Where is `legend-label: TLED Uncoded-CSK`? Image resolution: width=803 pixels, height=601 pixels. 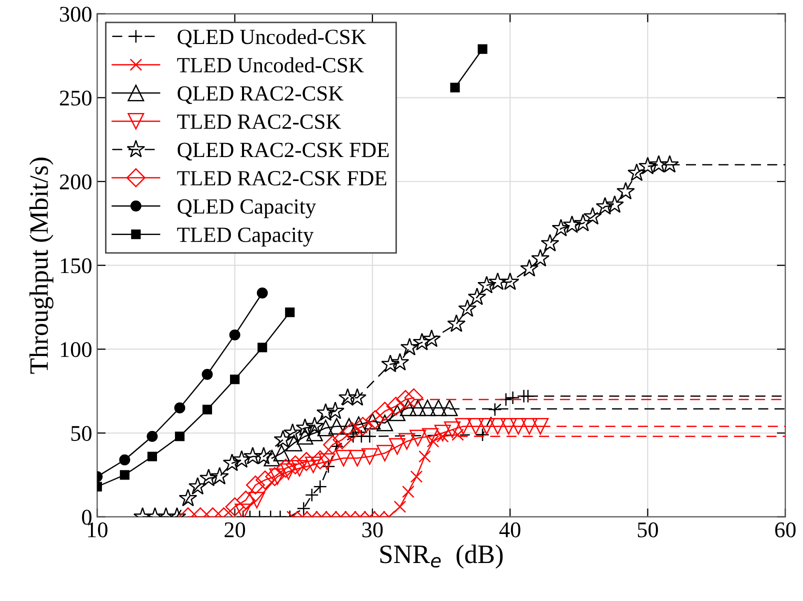
legend-label: TLED Uncoded-CSK is located at coordinates (270, 64).